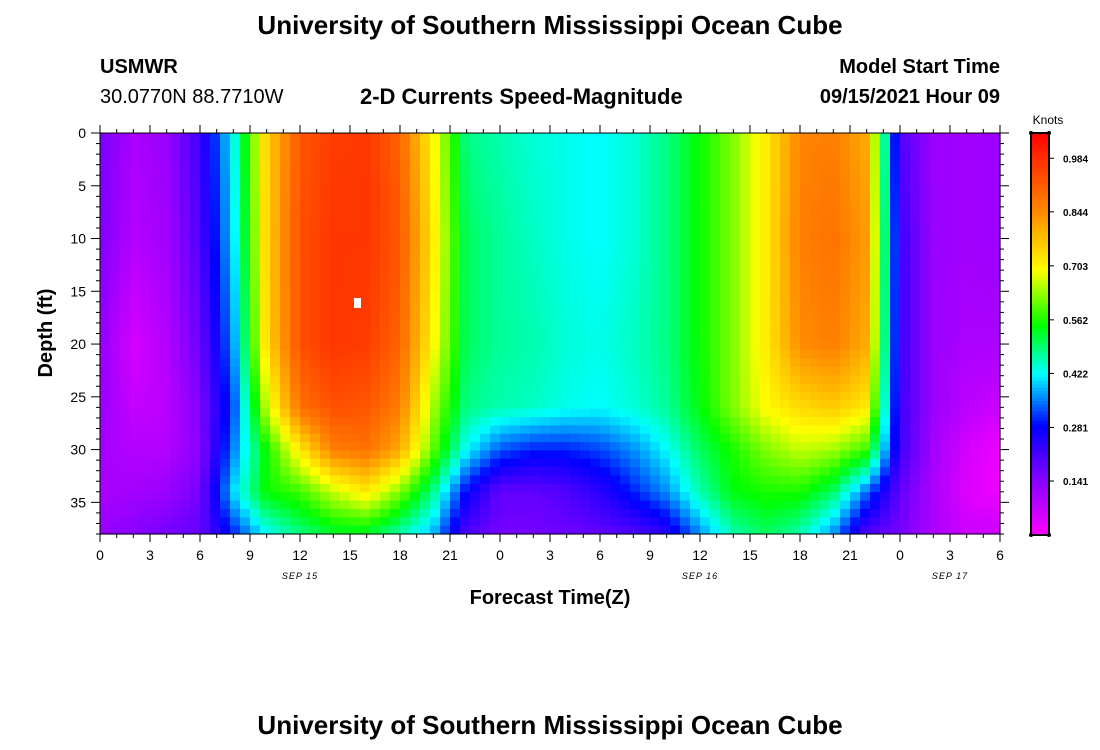  What do you see at coordinates (1075, 428) in the screenshot?
I see `colorbar-tick-label: 0.281` at bounding box center [1075, 428].